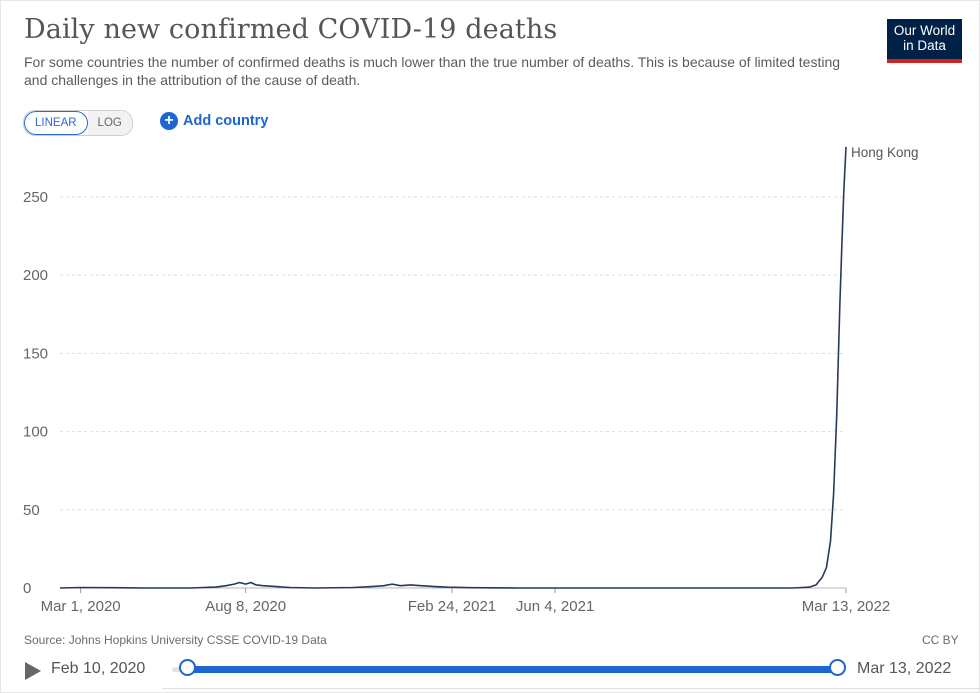 This screenshot has width=980, height=693. I want to click on play-icon, so click(33, 671).